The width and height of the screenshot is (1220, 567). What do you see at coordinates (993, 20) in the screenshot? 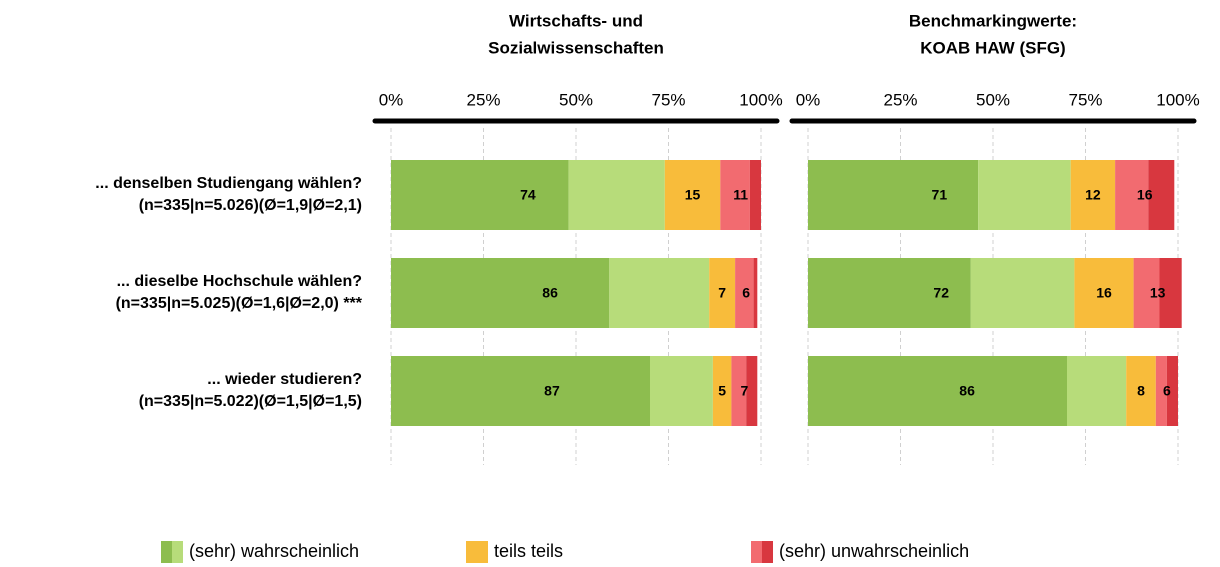
I see `panel-title: Benchmarkingwerte:` at bounding box center [993, 20].